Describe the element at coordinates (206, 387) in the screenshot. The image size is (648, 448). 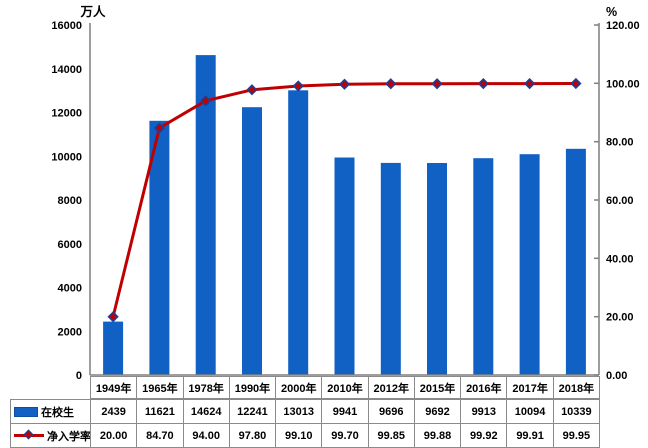
I see `year-cell: 1978年` at that location.